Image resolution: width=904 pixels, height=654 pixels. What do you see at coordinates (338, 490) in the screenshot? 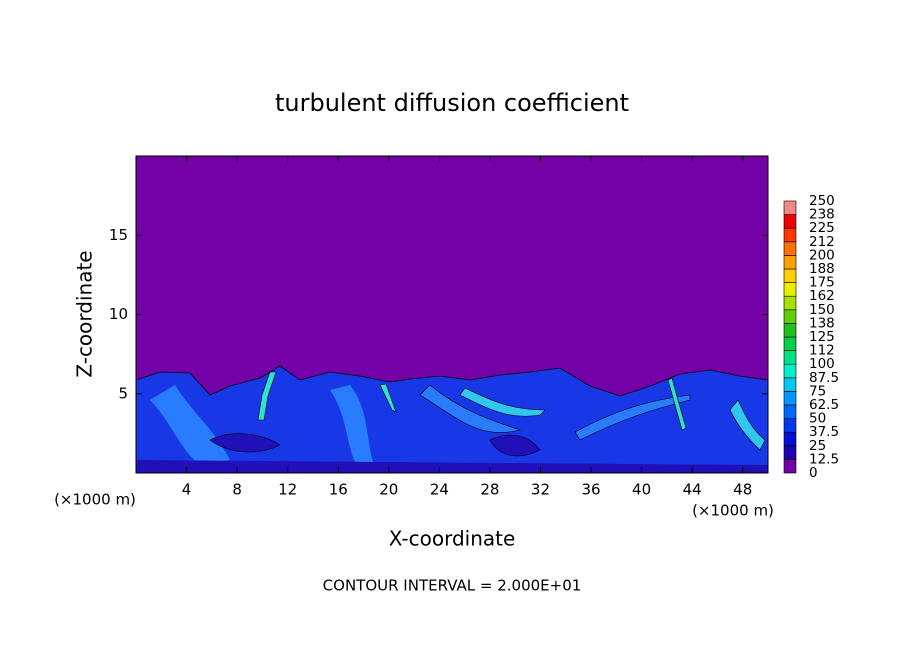
I see `x-tick-label: 16` at bounding box center [338, 490].